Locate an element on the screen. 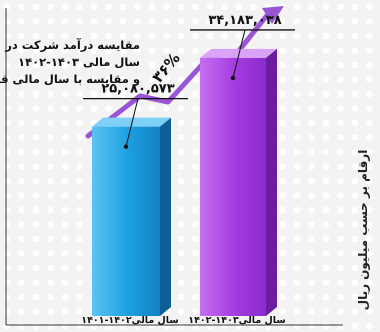  bar-1-front-face is located at coordinates (126, 221).